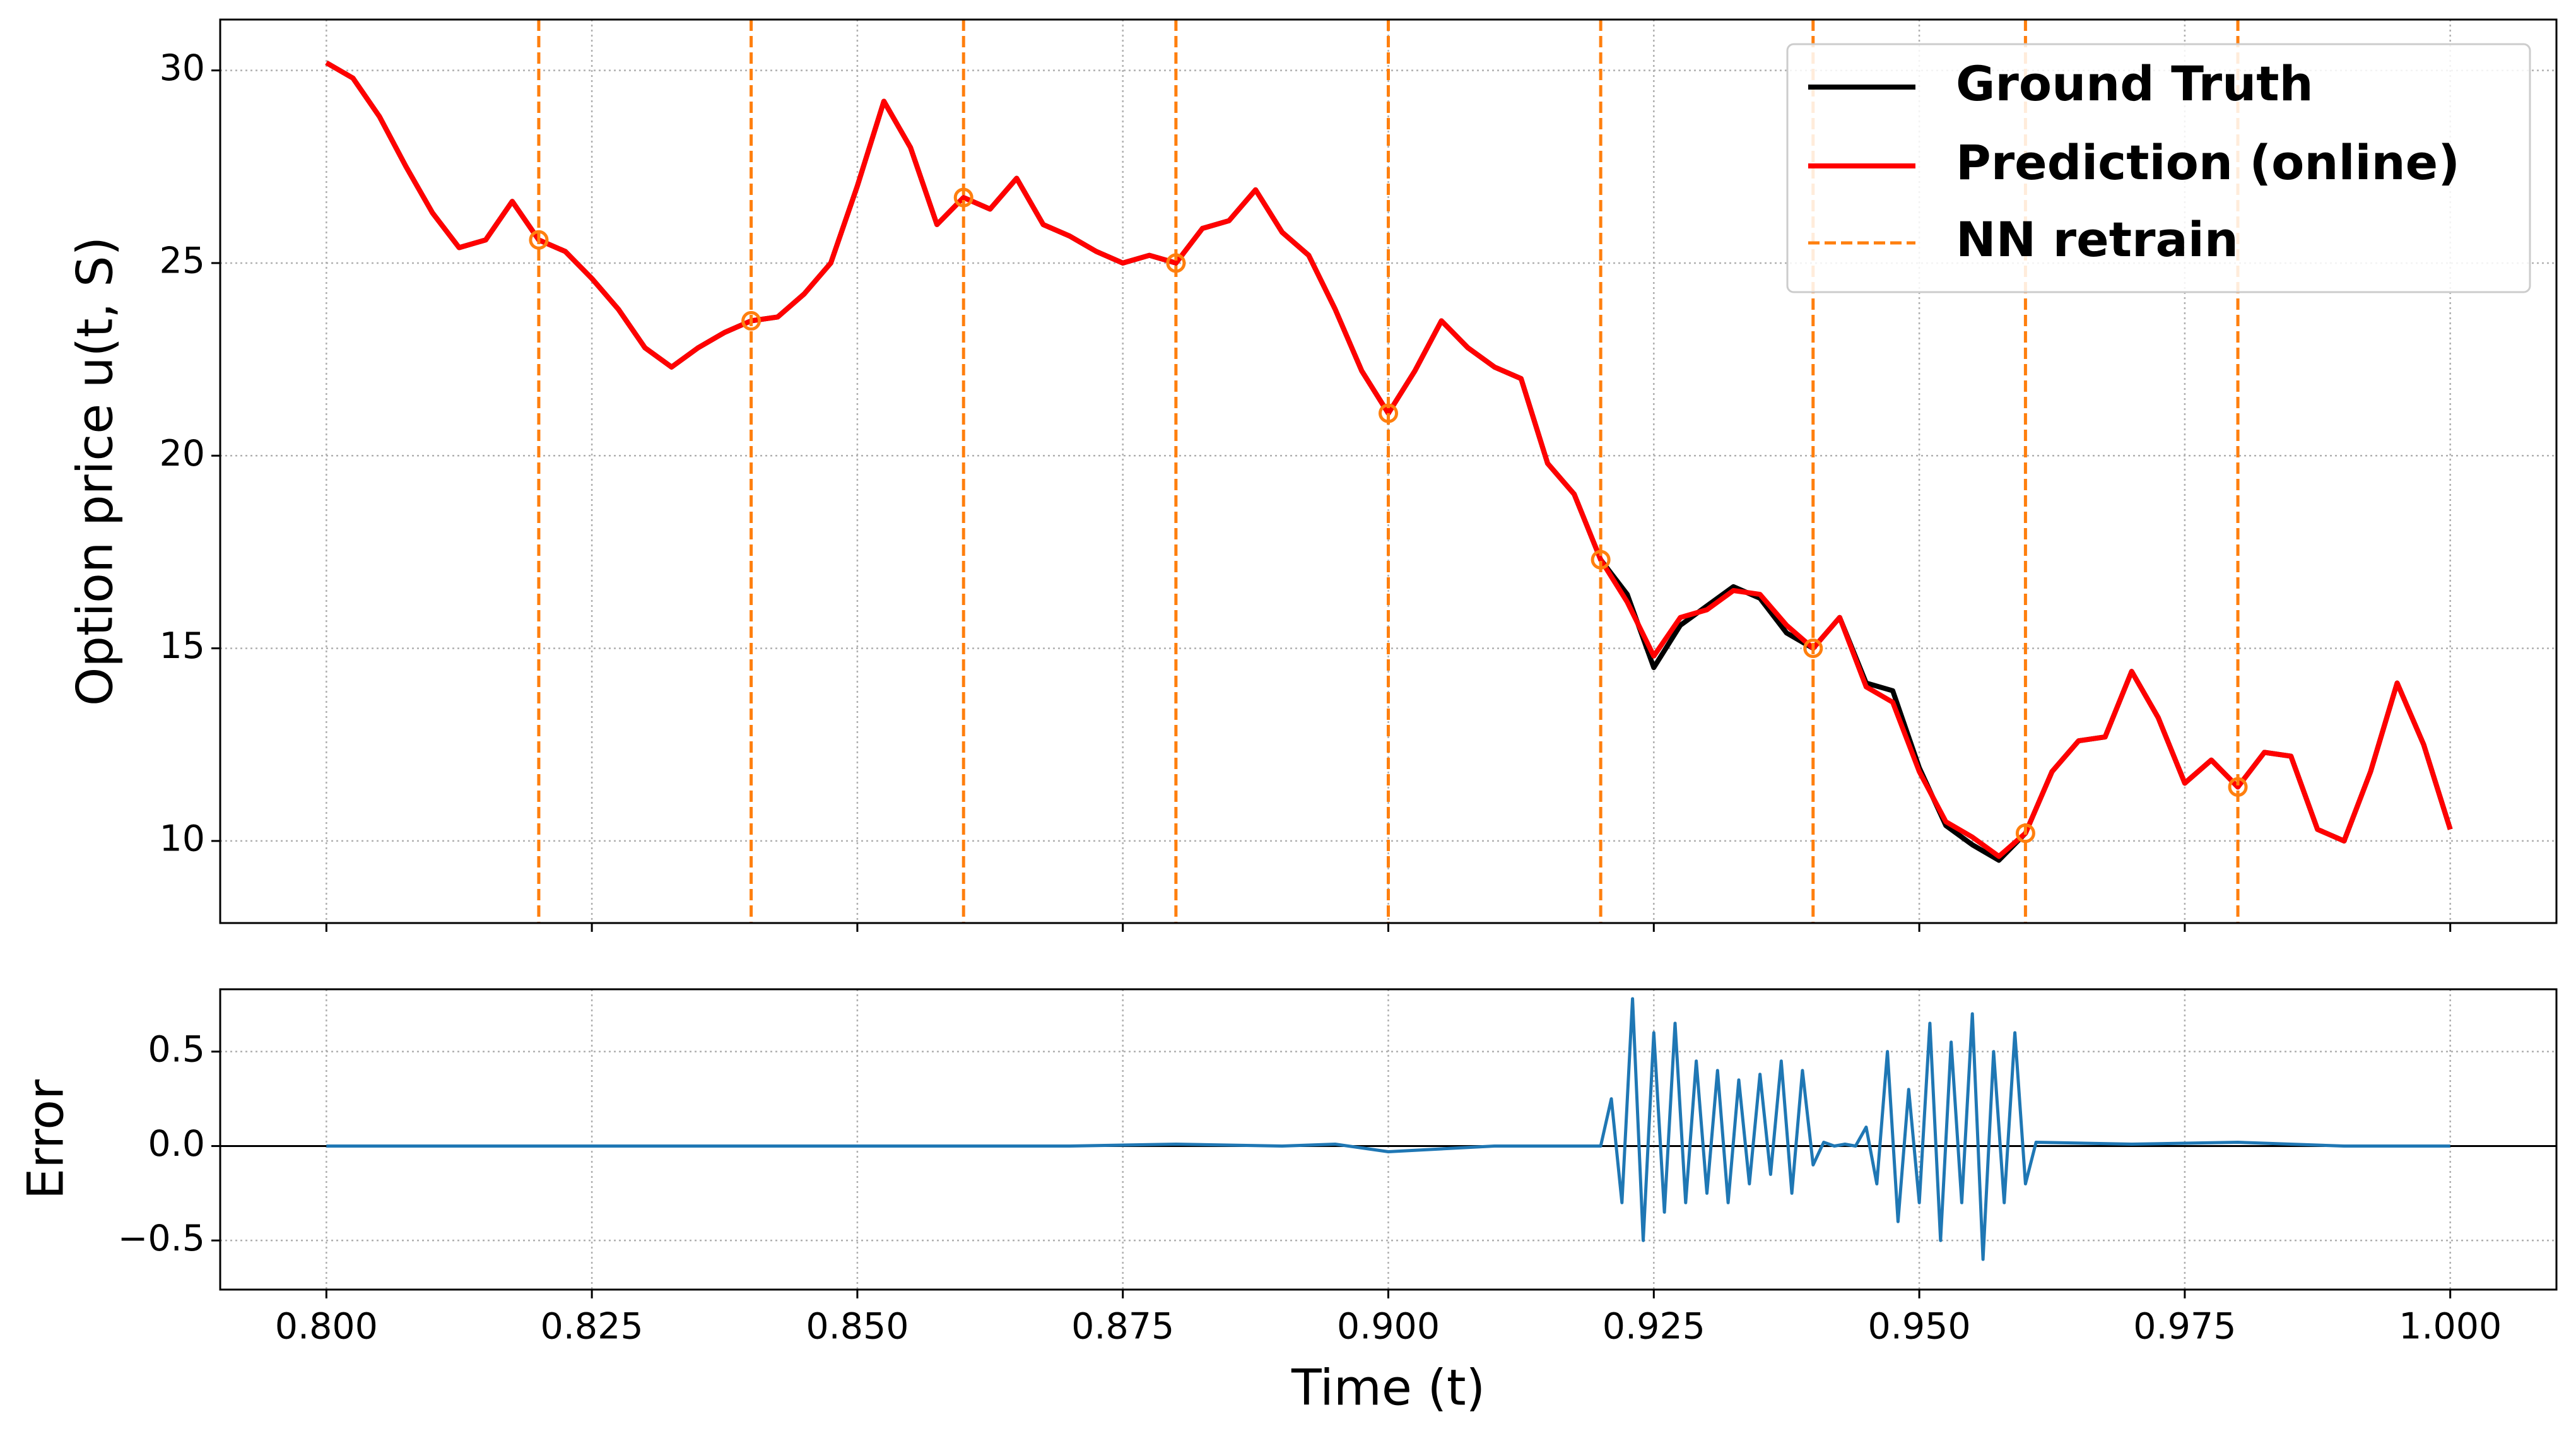 Image resolution: width=2576 pixels, height=1441 pixels. I want to click on legend-label: NN retrain, so click(2097, 239).